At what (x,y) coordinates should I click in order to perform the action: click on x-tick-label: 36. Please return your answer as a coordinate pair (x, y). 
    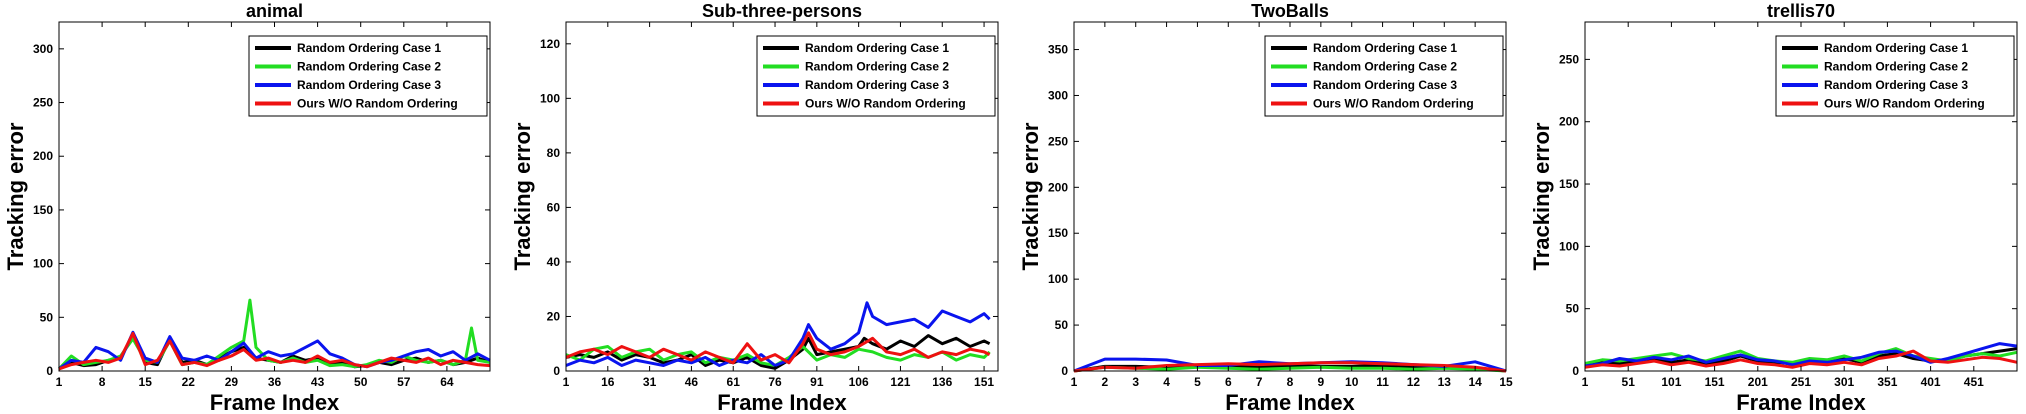
    Looking at the image, I should click on (275, 382).